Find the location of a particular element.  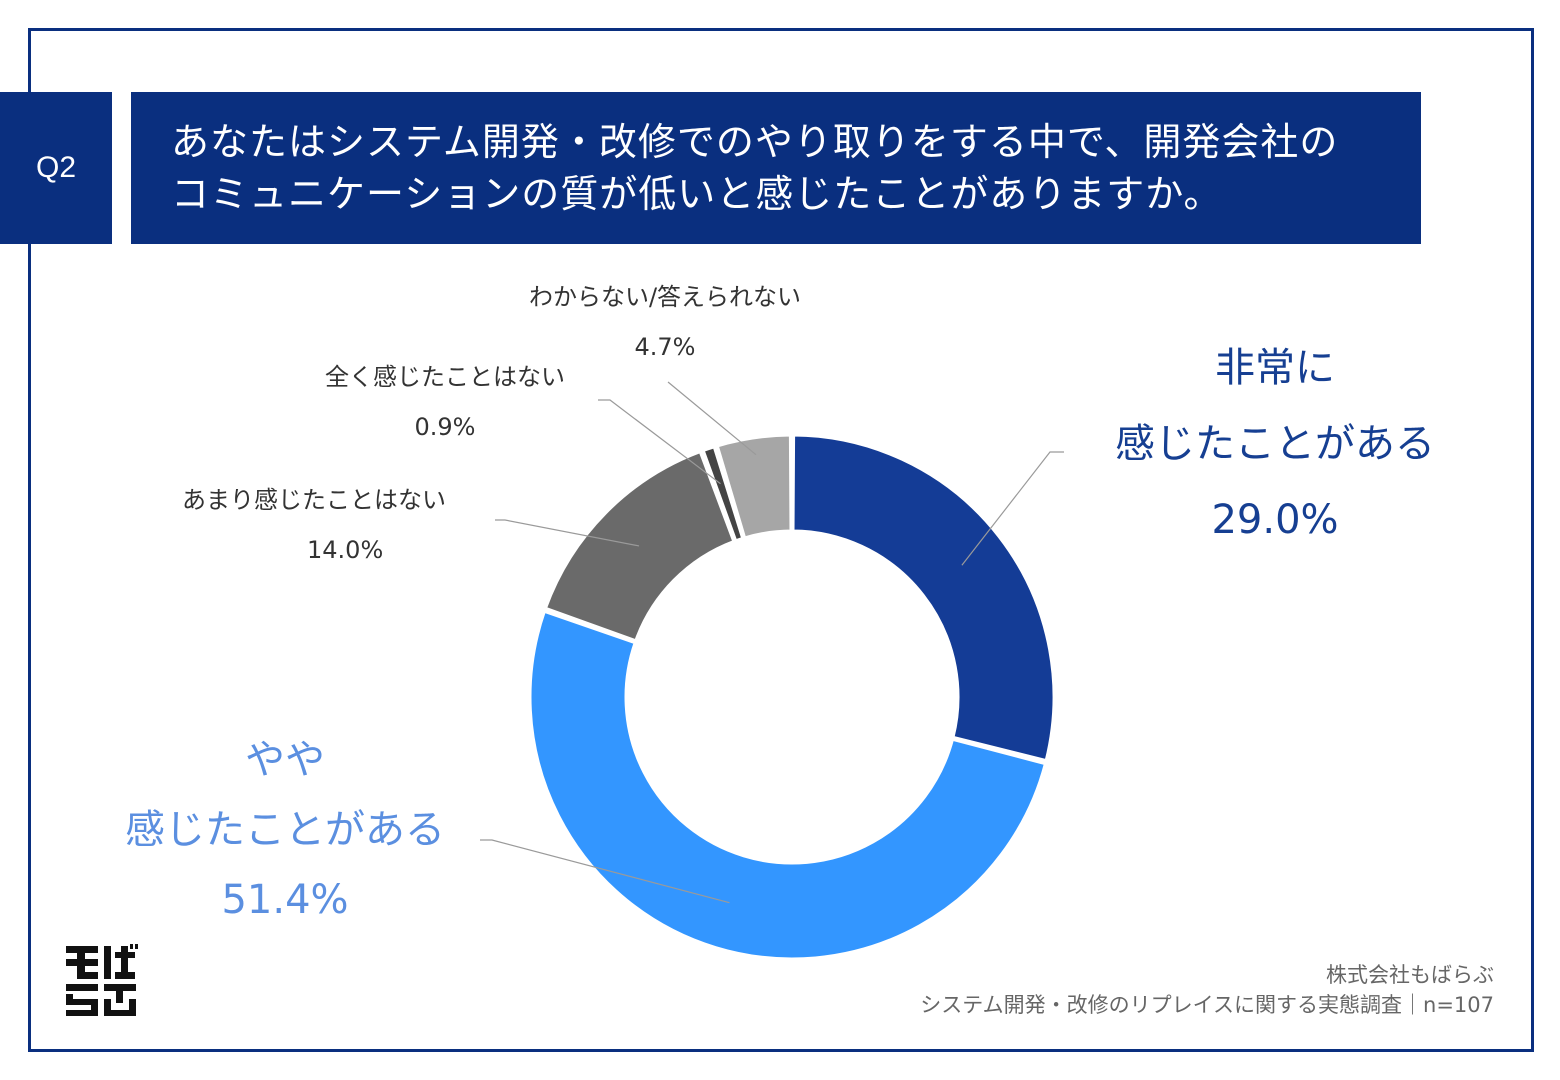

leader-unknown is located at coordinates (712, 418).